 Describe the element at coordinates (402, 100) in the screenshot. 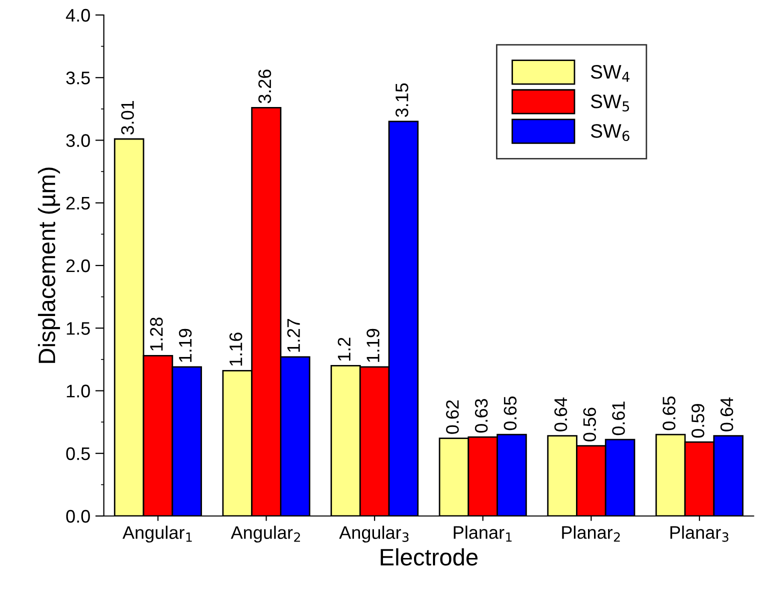

I see `data-label: 3.15` at that location.